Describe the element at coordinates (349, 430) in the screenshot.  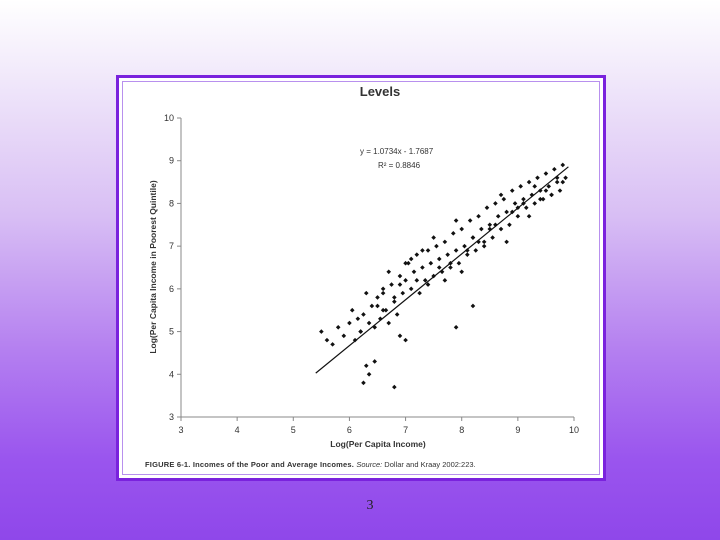
I see `x-tick-label: 6` at that location.